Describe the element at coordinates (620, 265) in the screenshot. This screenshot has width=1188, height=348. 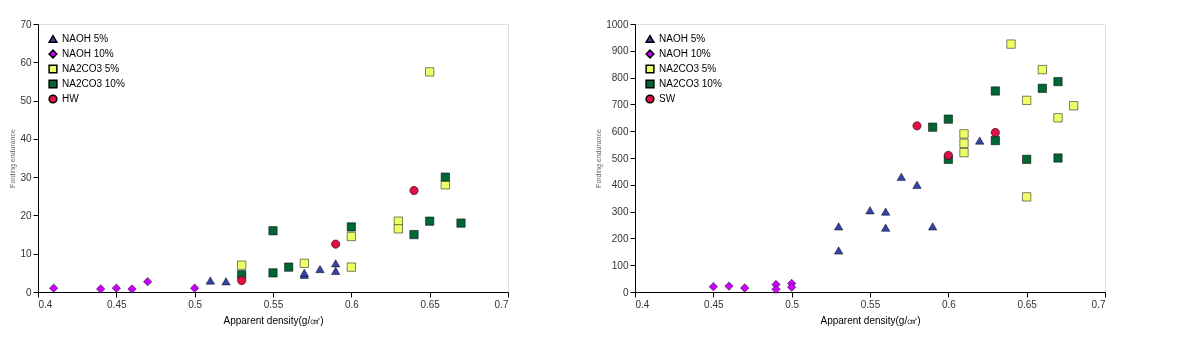
I see `y-tick-label: 100` at that location.